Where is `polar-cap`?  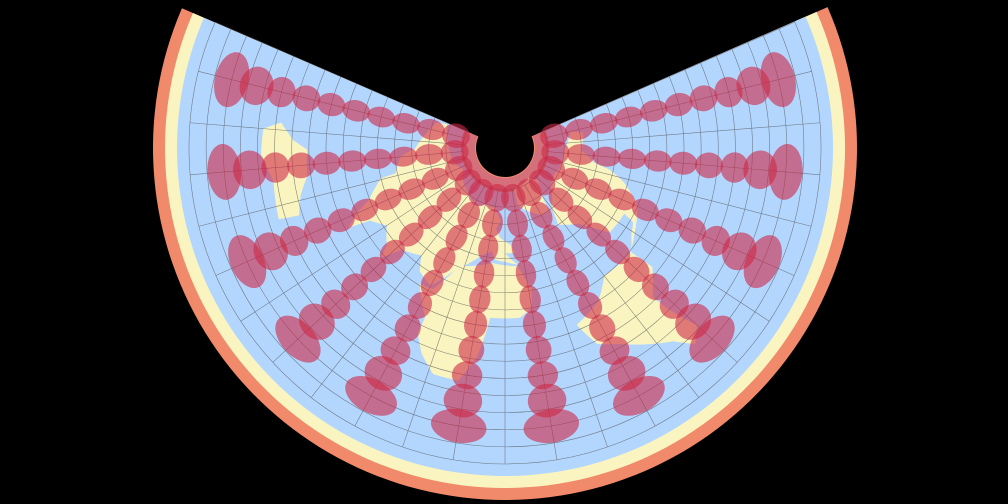 polar-cap is located at coordinates (505, 161).